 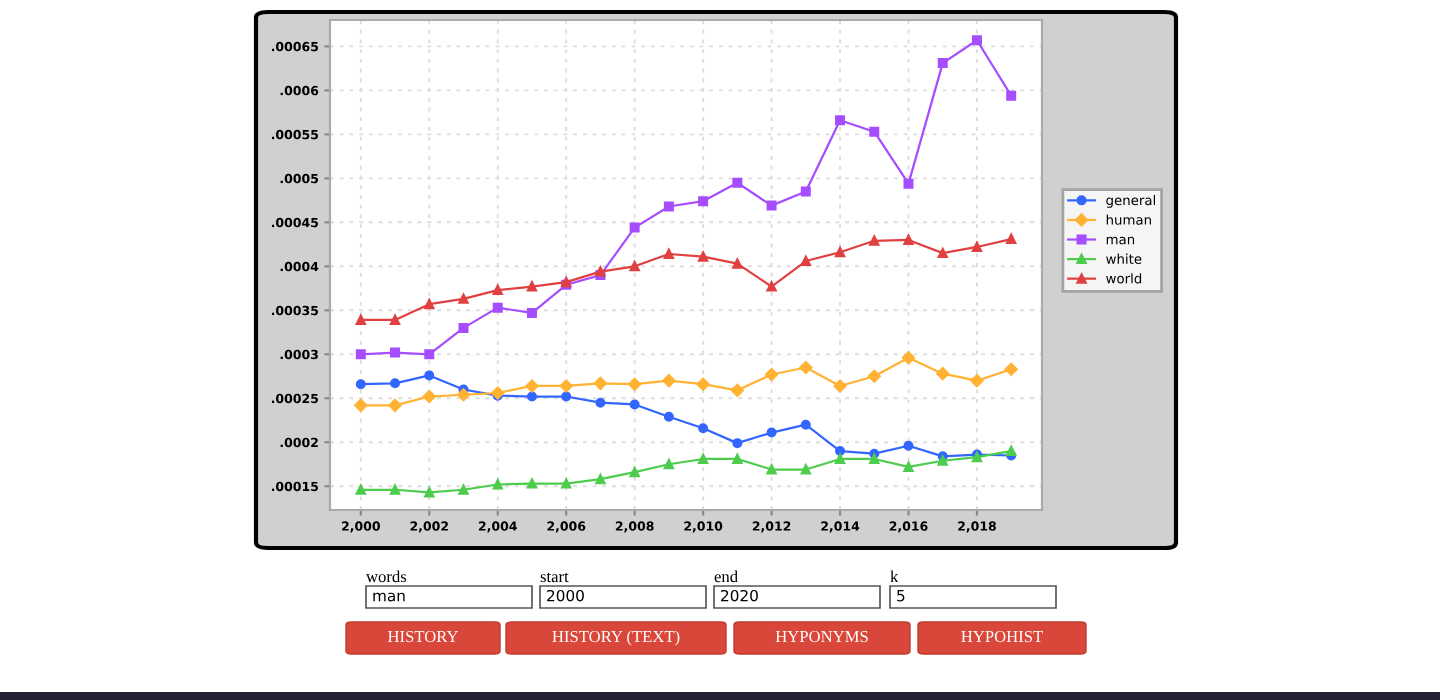 What do you see at coordinates (1002, 636) in the screenshot?
I see `text: HYPOHIST` at bounding box center [1002, 636].